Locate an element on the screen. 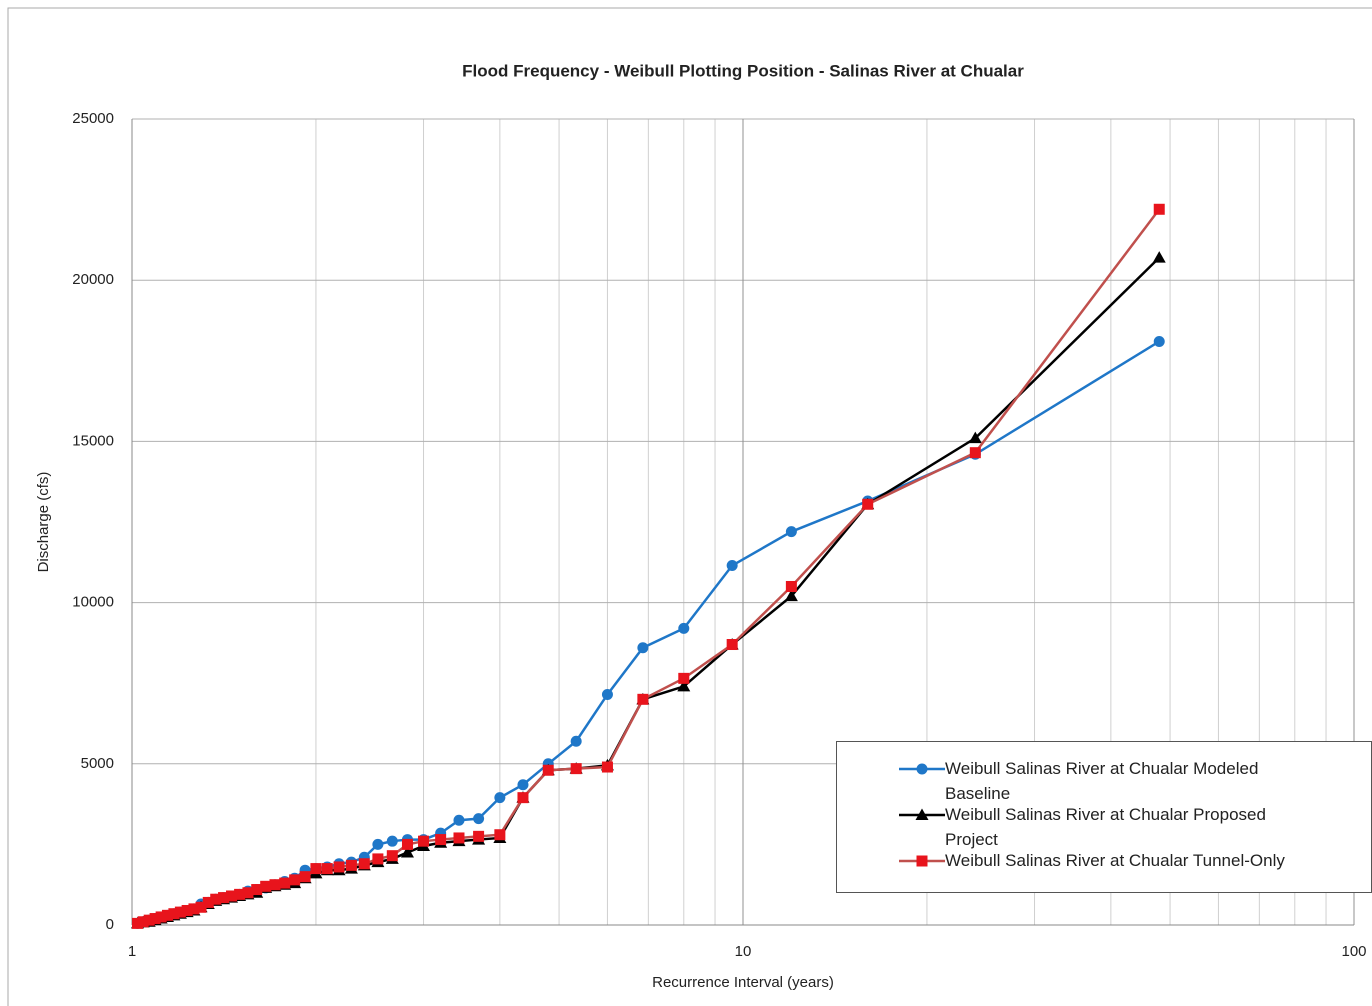  y-axis-label: Discharge (cfs) is located at coordinates (43, 522).